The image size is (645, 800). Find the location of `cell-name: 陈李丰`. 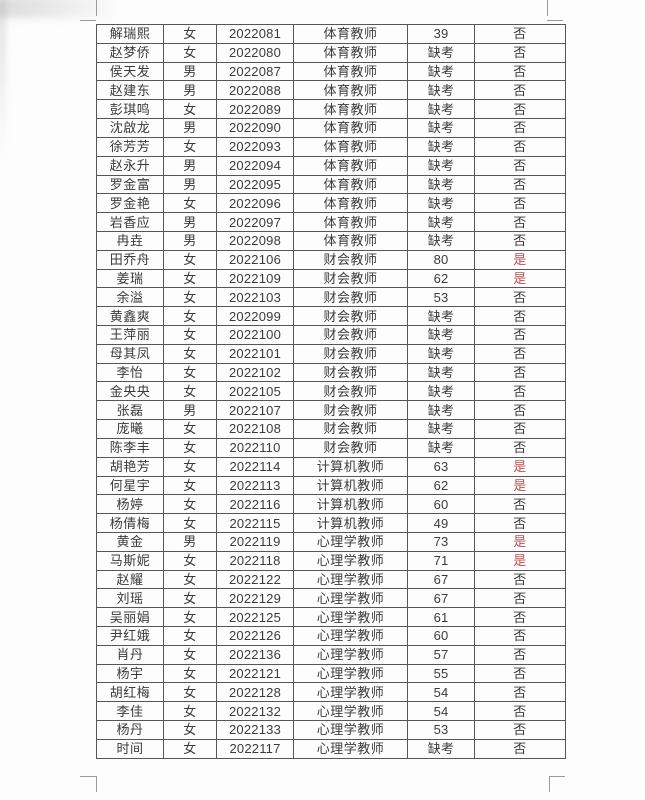

cell-name: 陈李丰 is located at coordinates (130, 447).